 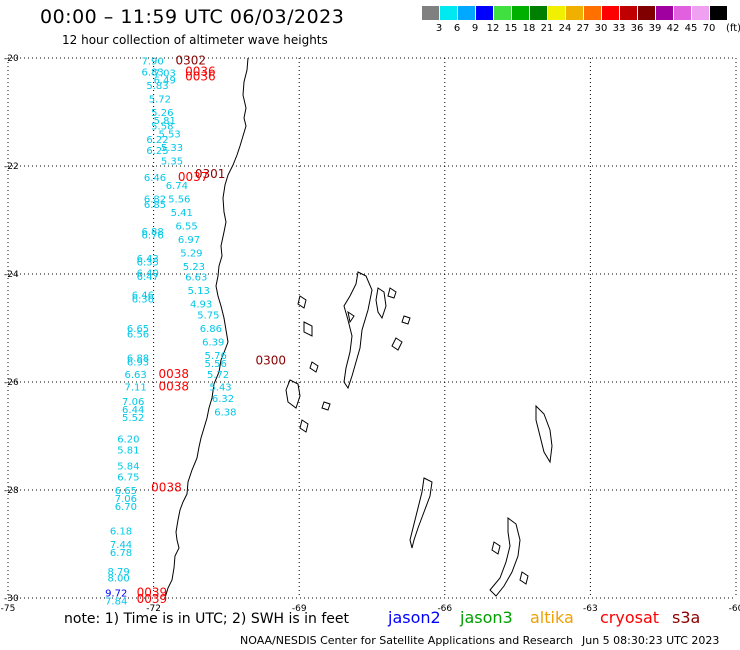 I want to click on wave-height-observation: 6.22, so click(x=157, y=140).